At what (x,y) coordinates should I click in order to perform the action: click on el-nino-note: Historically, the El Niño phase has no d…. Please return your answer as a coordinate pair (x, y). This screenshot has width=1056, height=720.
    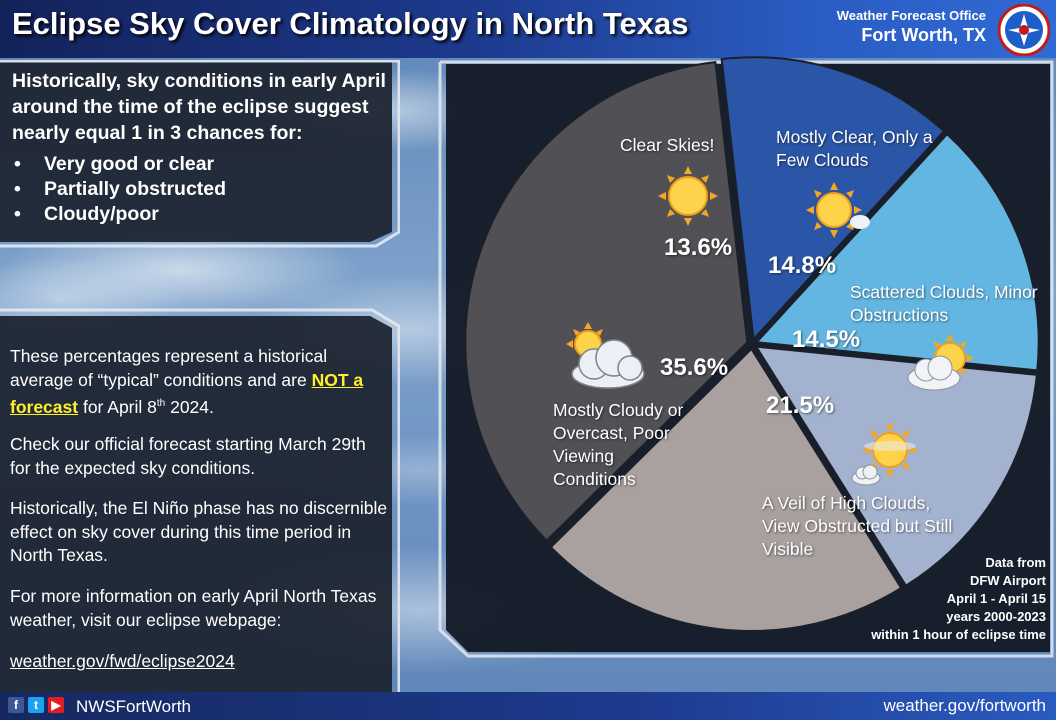
    Looking at the image, I should click on (199, 531).